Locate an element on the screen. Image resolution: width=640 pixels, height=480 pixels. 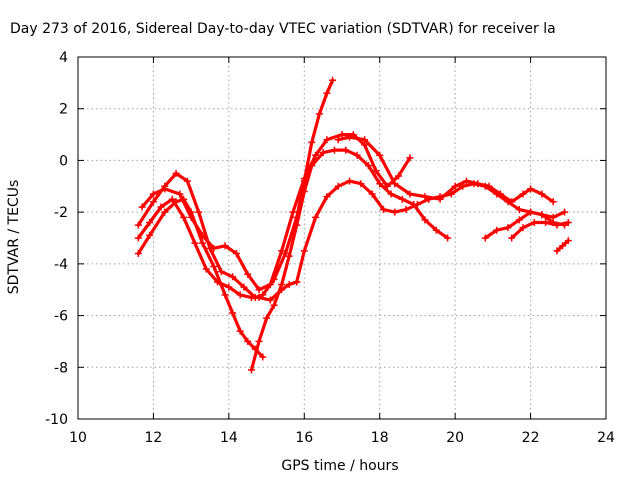
y-tick-label: 2 is located at coordinates (63, 110).